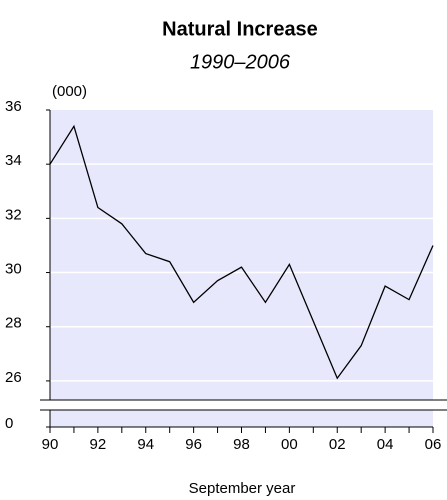 This screenshot has height=500, width=447. I want to click on y-tick-label: 34, so click(13, 160).